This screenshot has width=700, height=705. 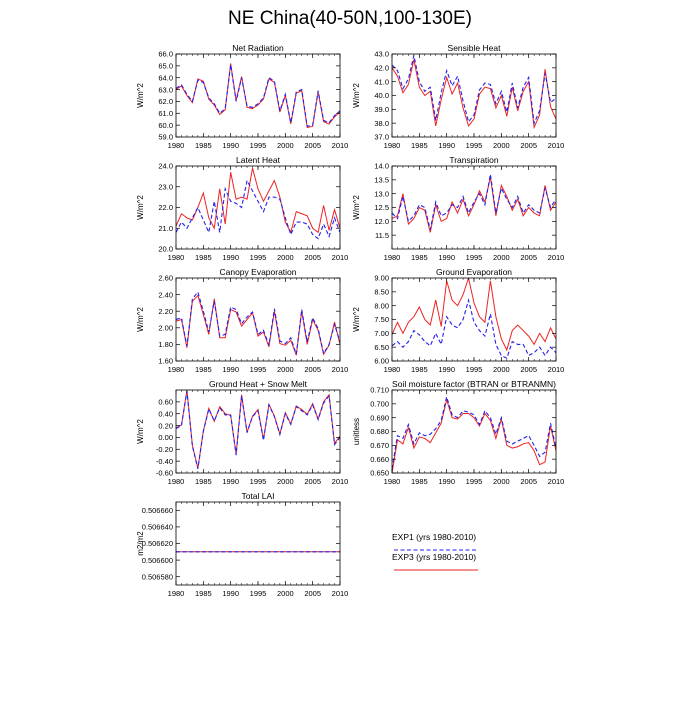 What do you see at coordinates (381, 123) in the screenshot?
I see `y-tick-label: 38.0` at bounding box center [381, 123].